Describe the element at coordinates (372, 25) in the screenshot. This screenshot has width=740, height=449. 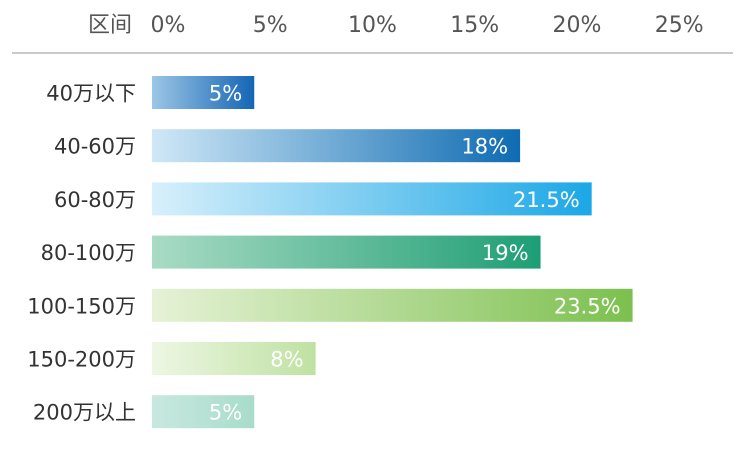
I see `x-tick-label: 10%` at that location.